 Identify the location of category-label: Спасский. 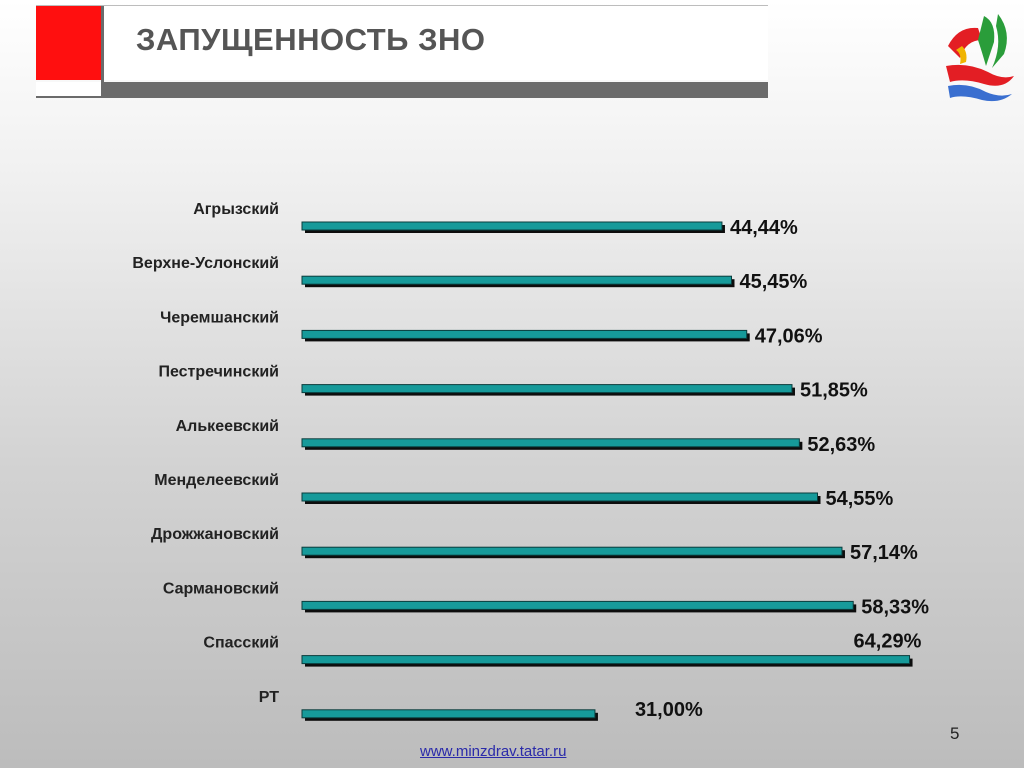
(241, 643).